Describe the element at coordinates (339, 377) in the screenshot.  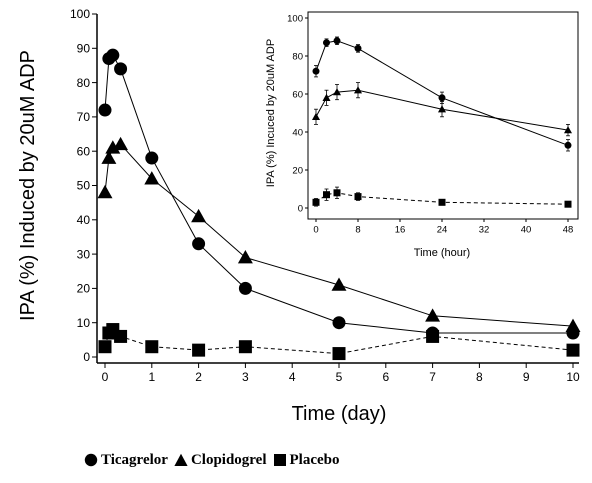
I see `x-tick-label: 5` at that location.